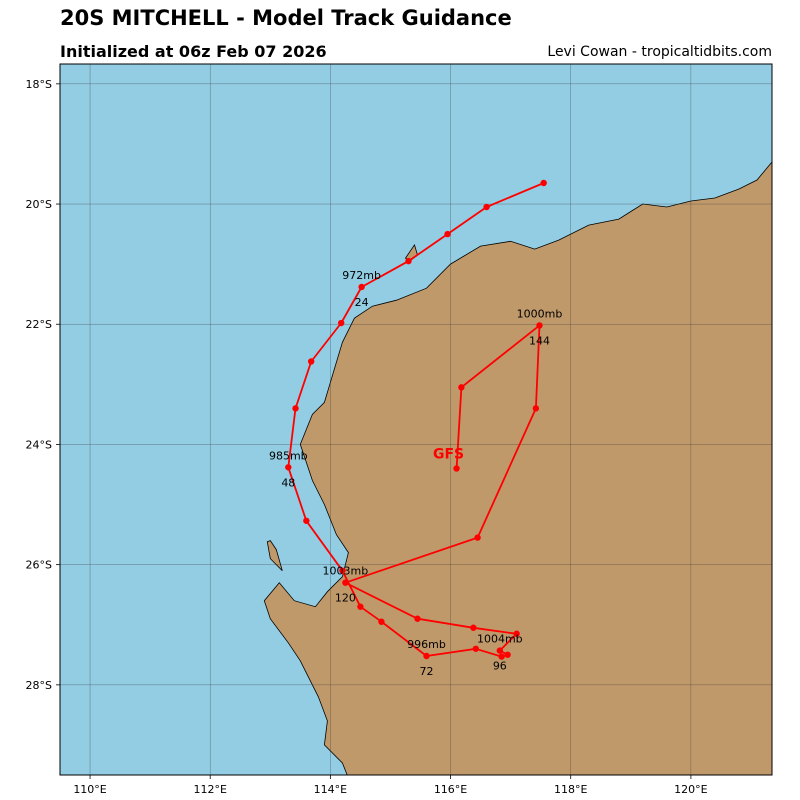 The image size is (800, 800). I want to click on credit-text: Levi Cowan - tropicaltidbits.com, so click(659, 52).